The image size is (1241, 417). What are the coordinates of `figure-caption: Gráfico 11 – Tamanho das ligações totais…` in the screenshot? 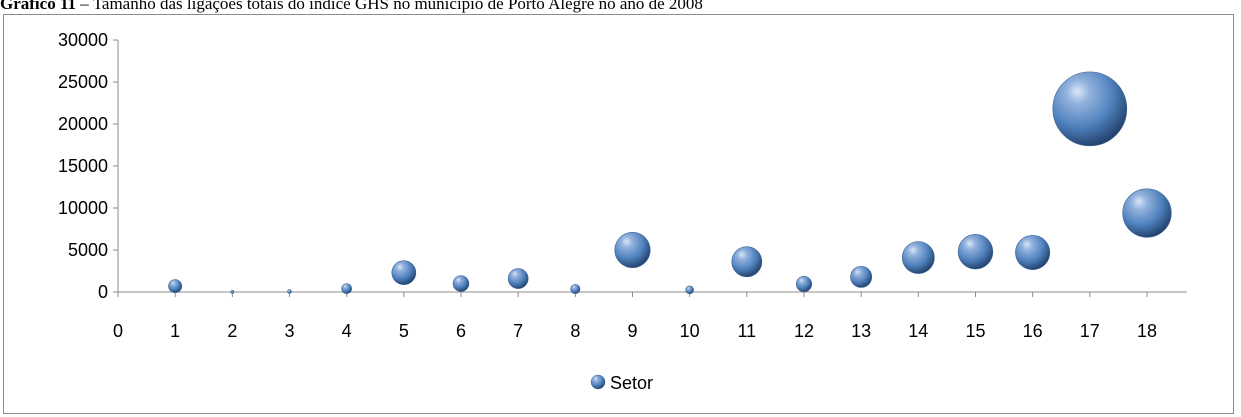 It's located at (351, 7).